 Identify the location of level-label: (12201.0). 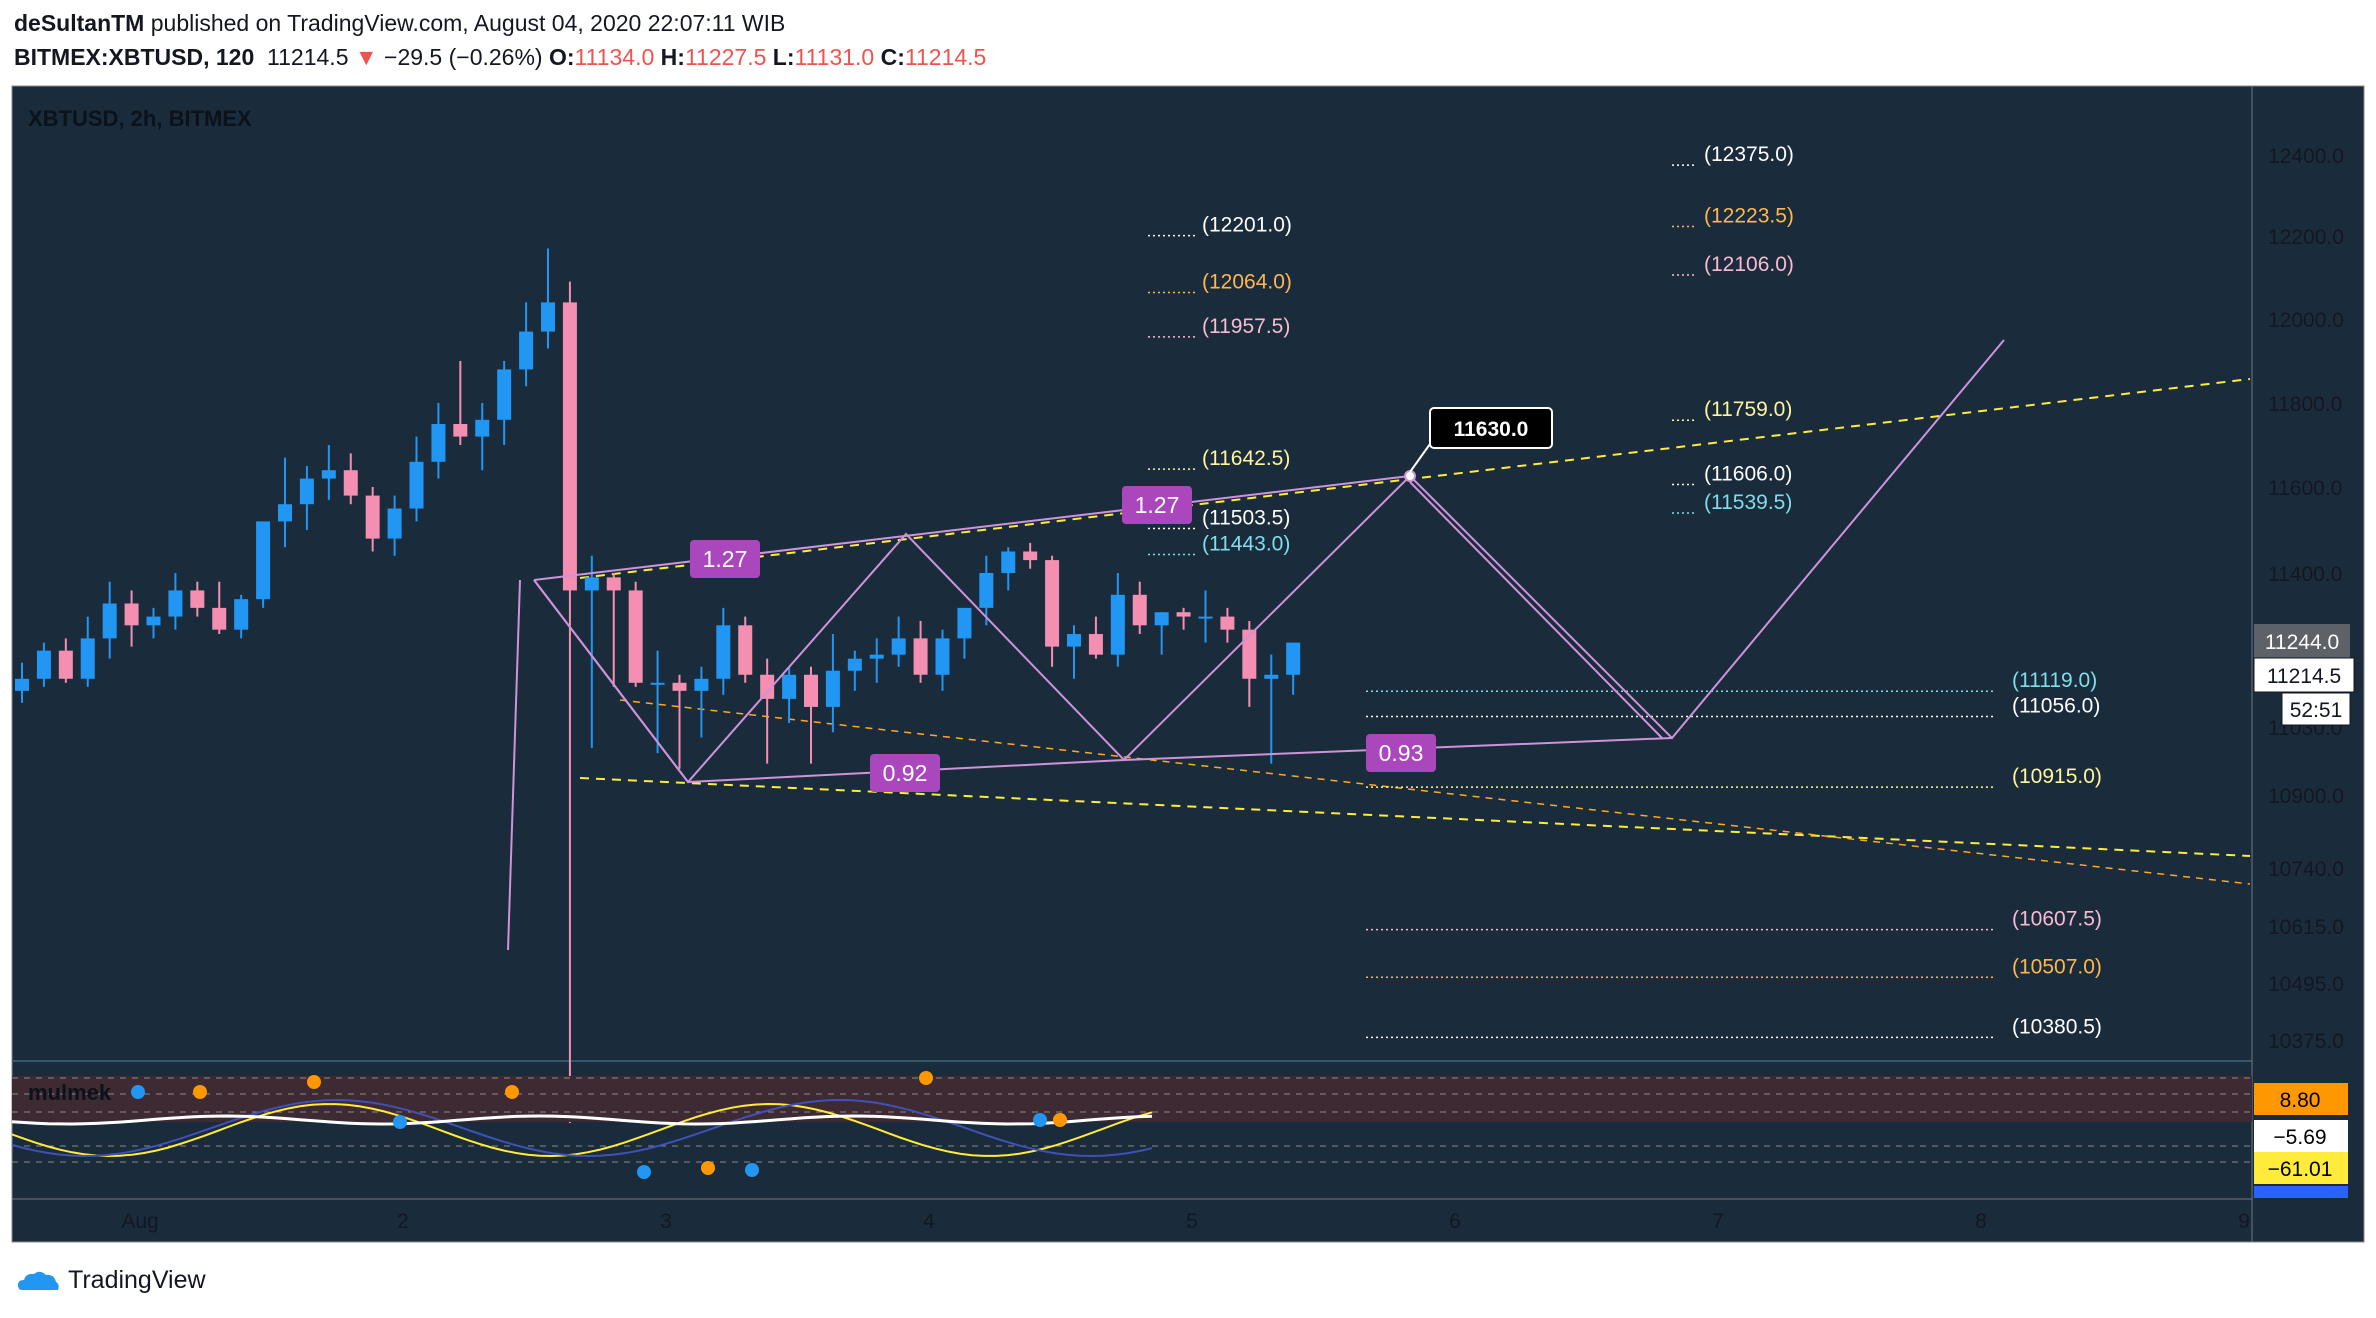
(1247, 225).